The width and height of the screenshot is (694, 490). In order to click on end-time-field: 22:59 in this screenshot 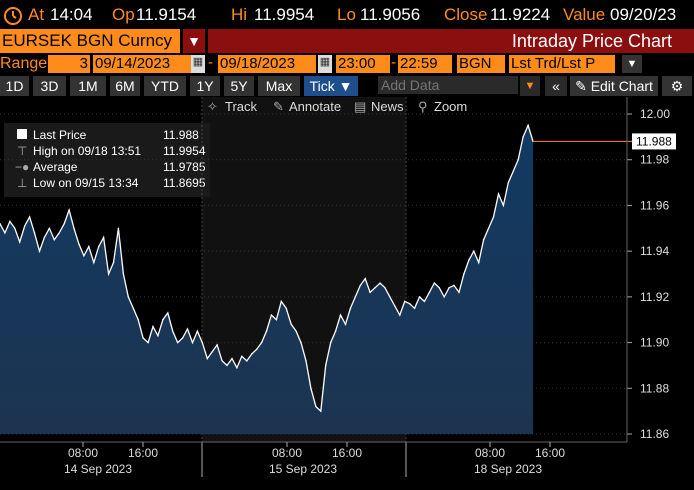, I will do `click(425, 64)`.